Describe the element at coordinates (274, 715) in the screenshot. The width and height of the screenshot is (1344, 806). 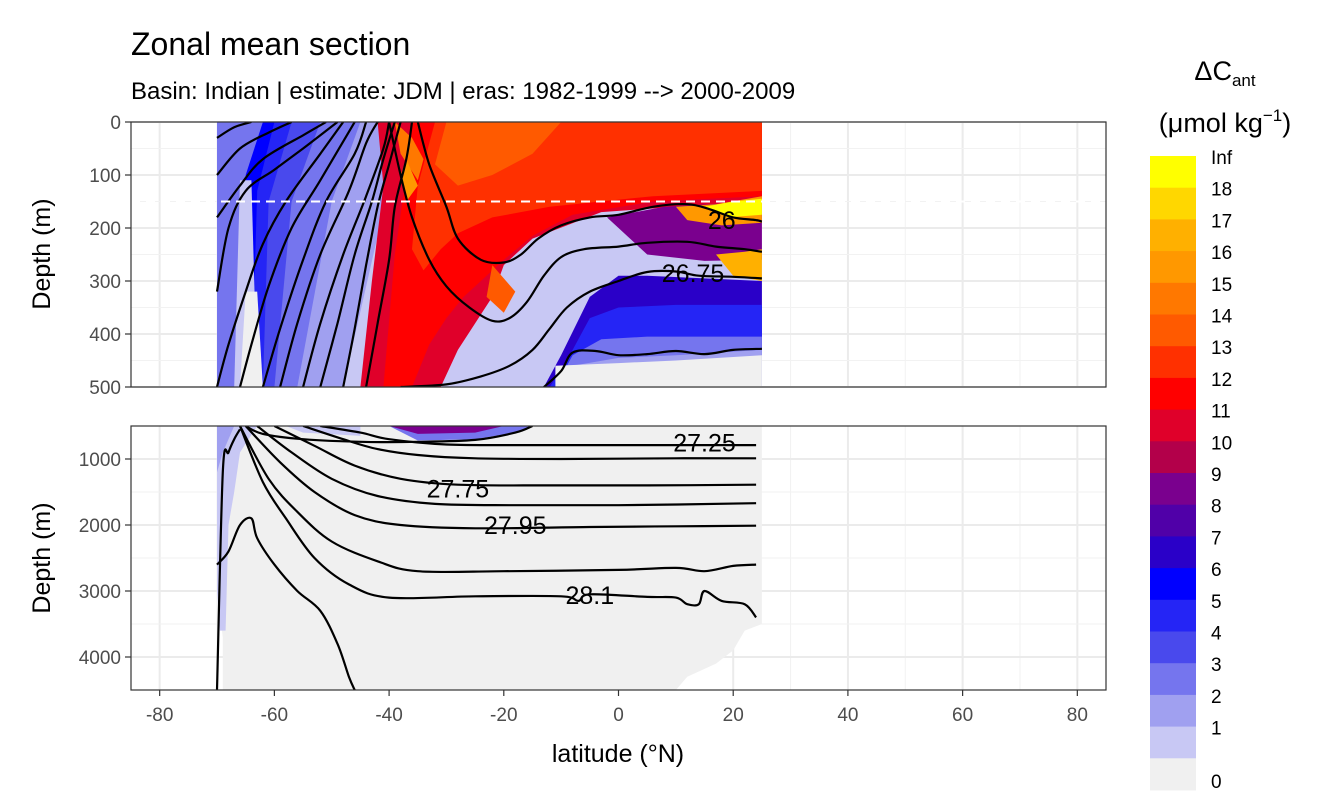
I see `x-tick-label: -60` at that location.